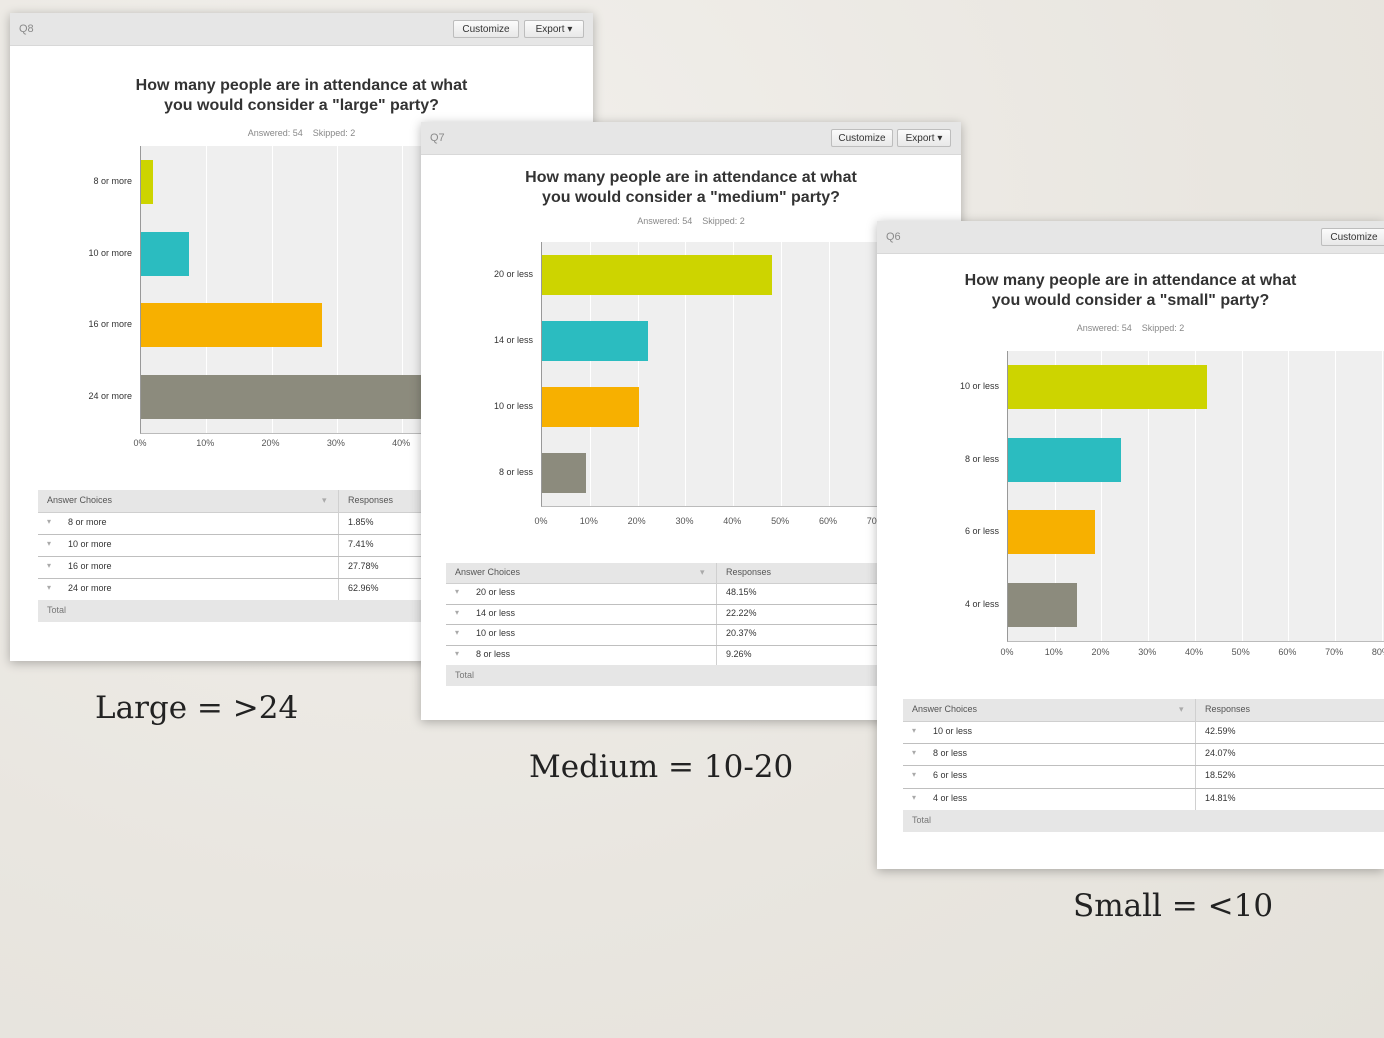 This screenshot has width=1384, height=1038. Describe the element at coordinates (26, 29) in the screenshot. I see `question-number: Q8` at that location.